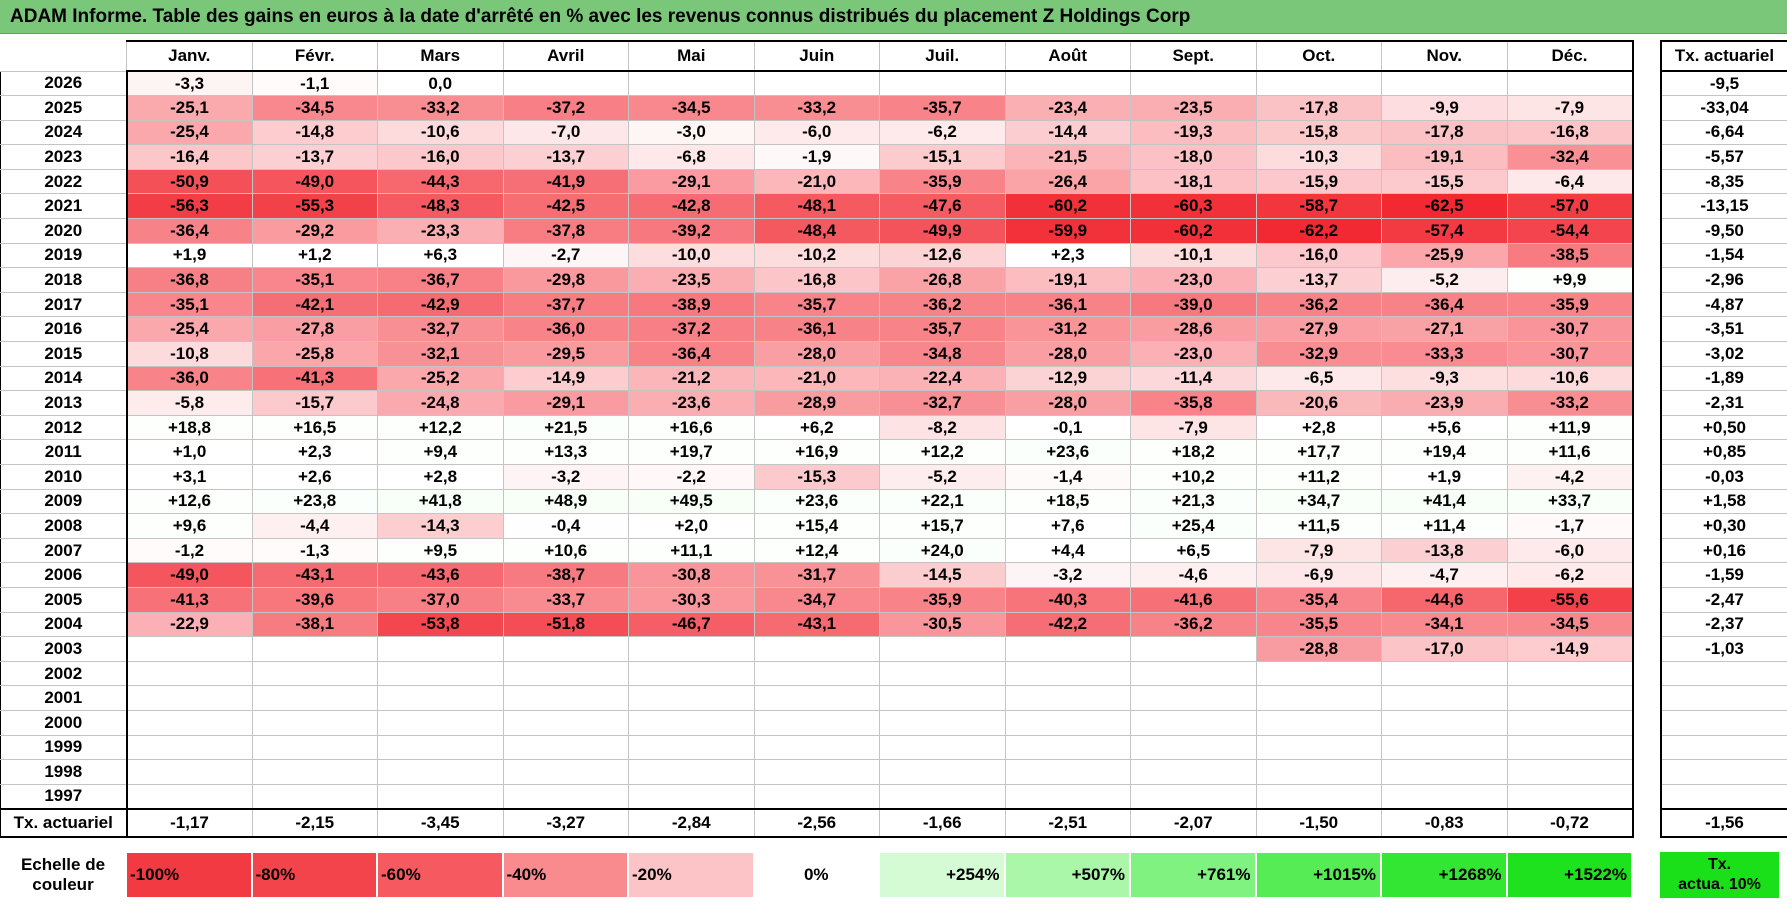 The height and width of the screenshot is (912, 1787). Describe the element at coordinates (816, 550) in the screenshot. I see `value-cell: +12,4` at that location.